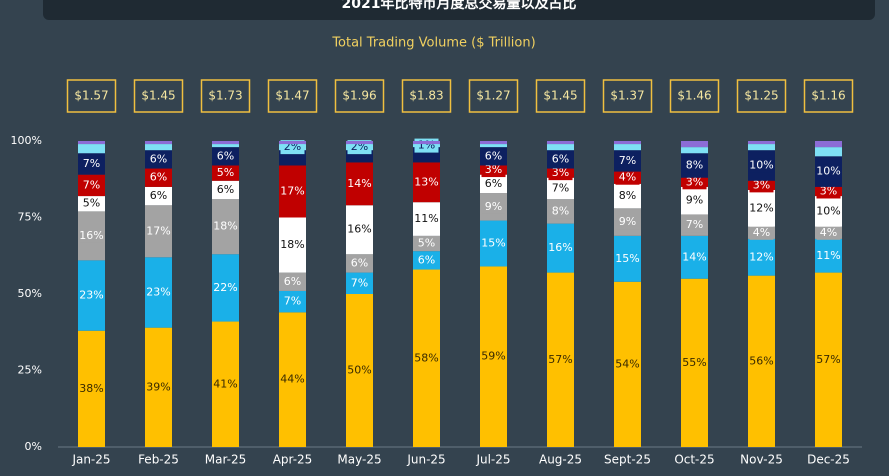 The height and width of the screenshot is (476, 889). What do you see at coordinates (761, 360) in the screenshot?
I see `data-label: 56%` at bounding box center [761, 360].